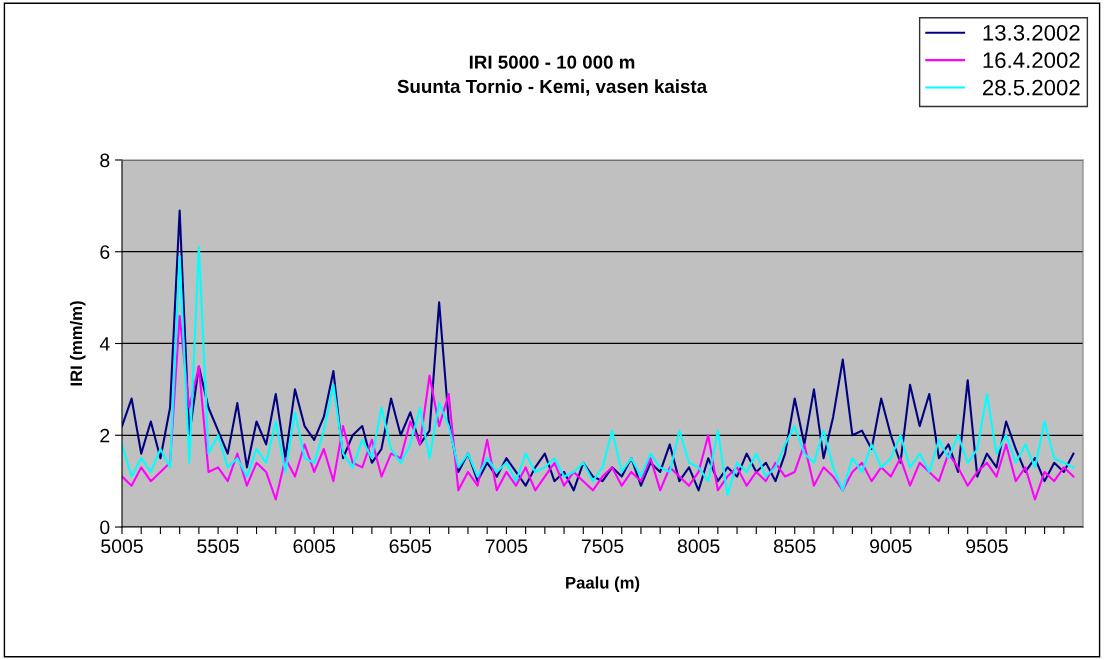 Image resolution: width=1104 pixels, height=660 pixels. What do you see at coordinates (77, 343) in the screenshot?
I see `y-axis-title: IRI (mm/m)` at bounding box center [77, 343].